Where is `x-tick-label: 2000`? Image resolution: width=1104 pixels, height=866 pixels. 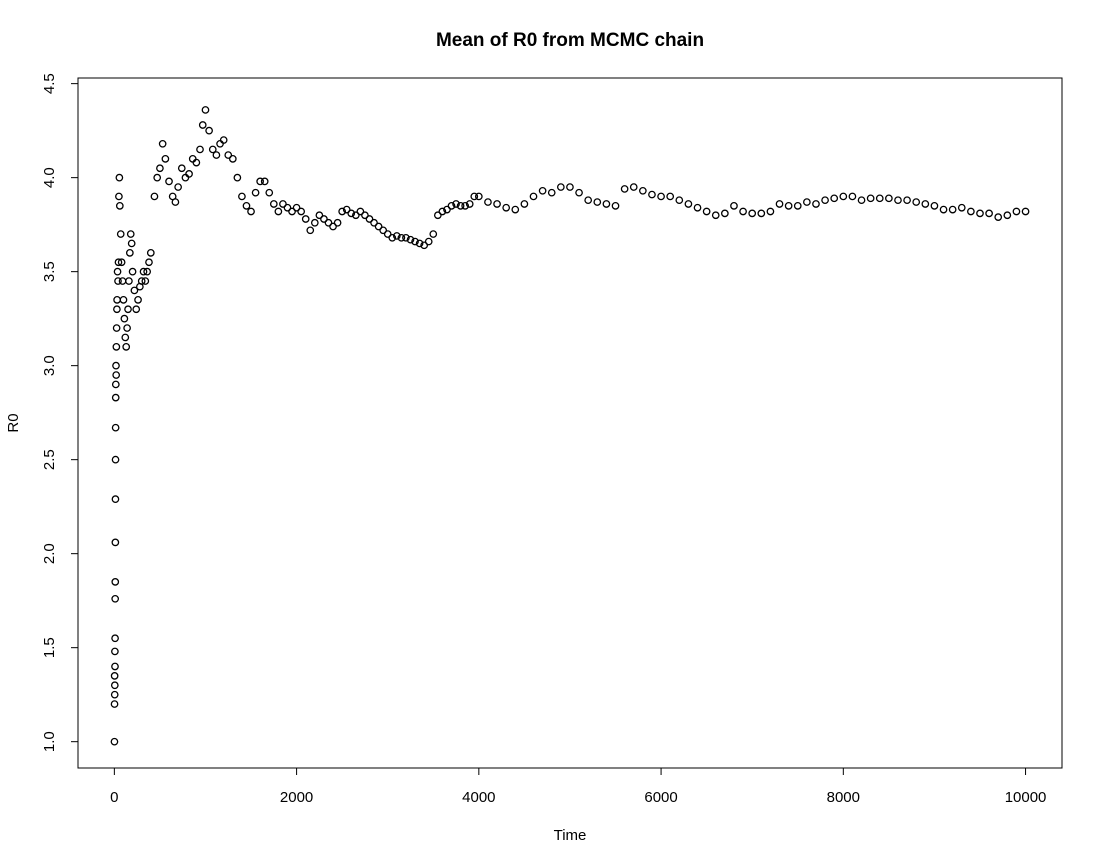 x-tick-label: 2000 is located at coordinates (296, 797).